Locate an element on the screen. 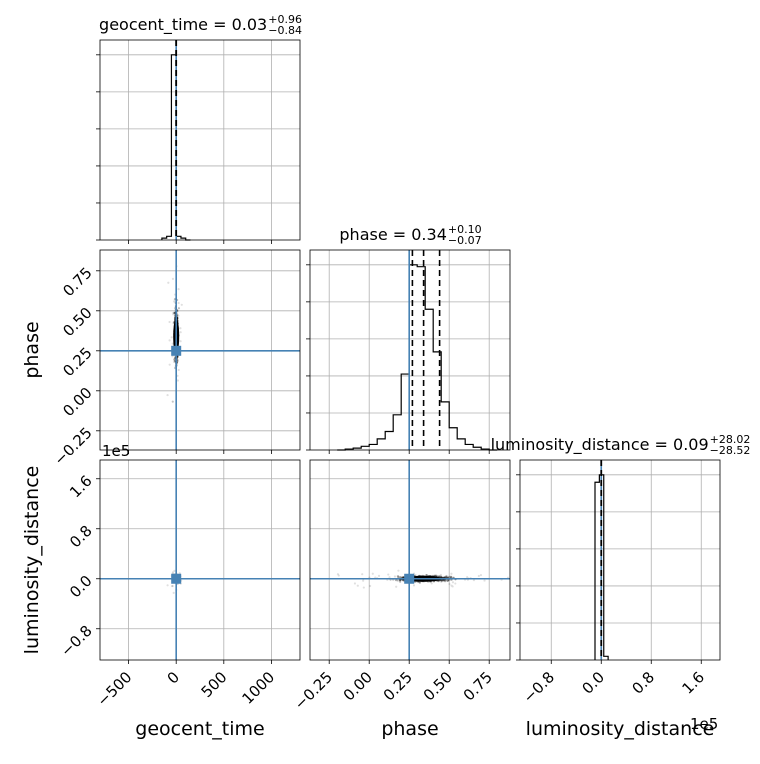  title-plus-geocent_time: +0.96 is located at coordinates (285, 19).